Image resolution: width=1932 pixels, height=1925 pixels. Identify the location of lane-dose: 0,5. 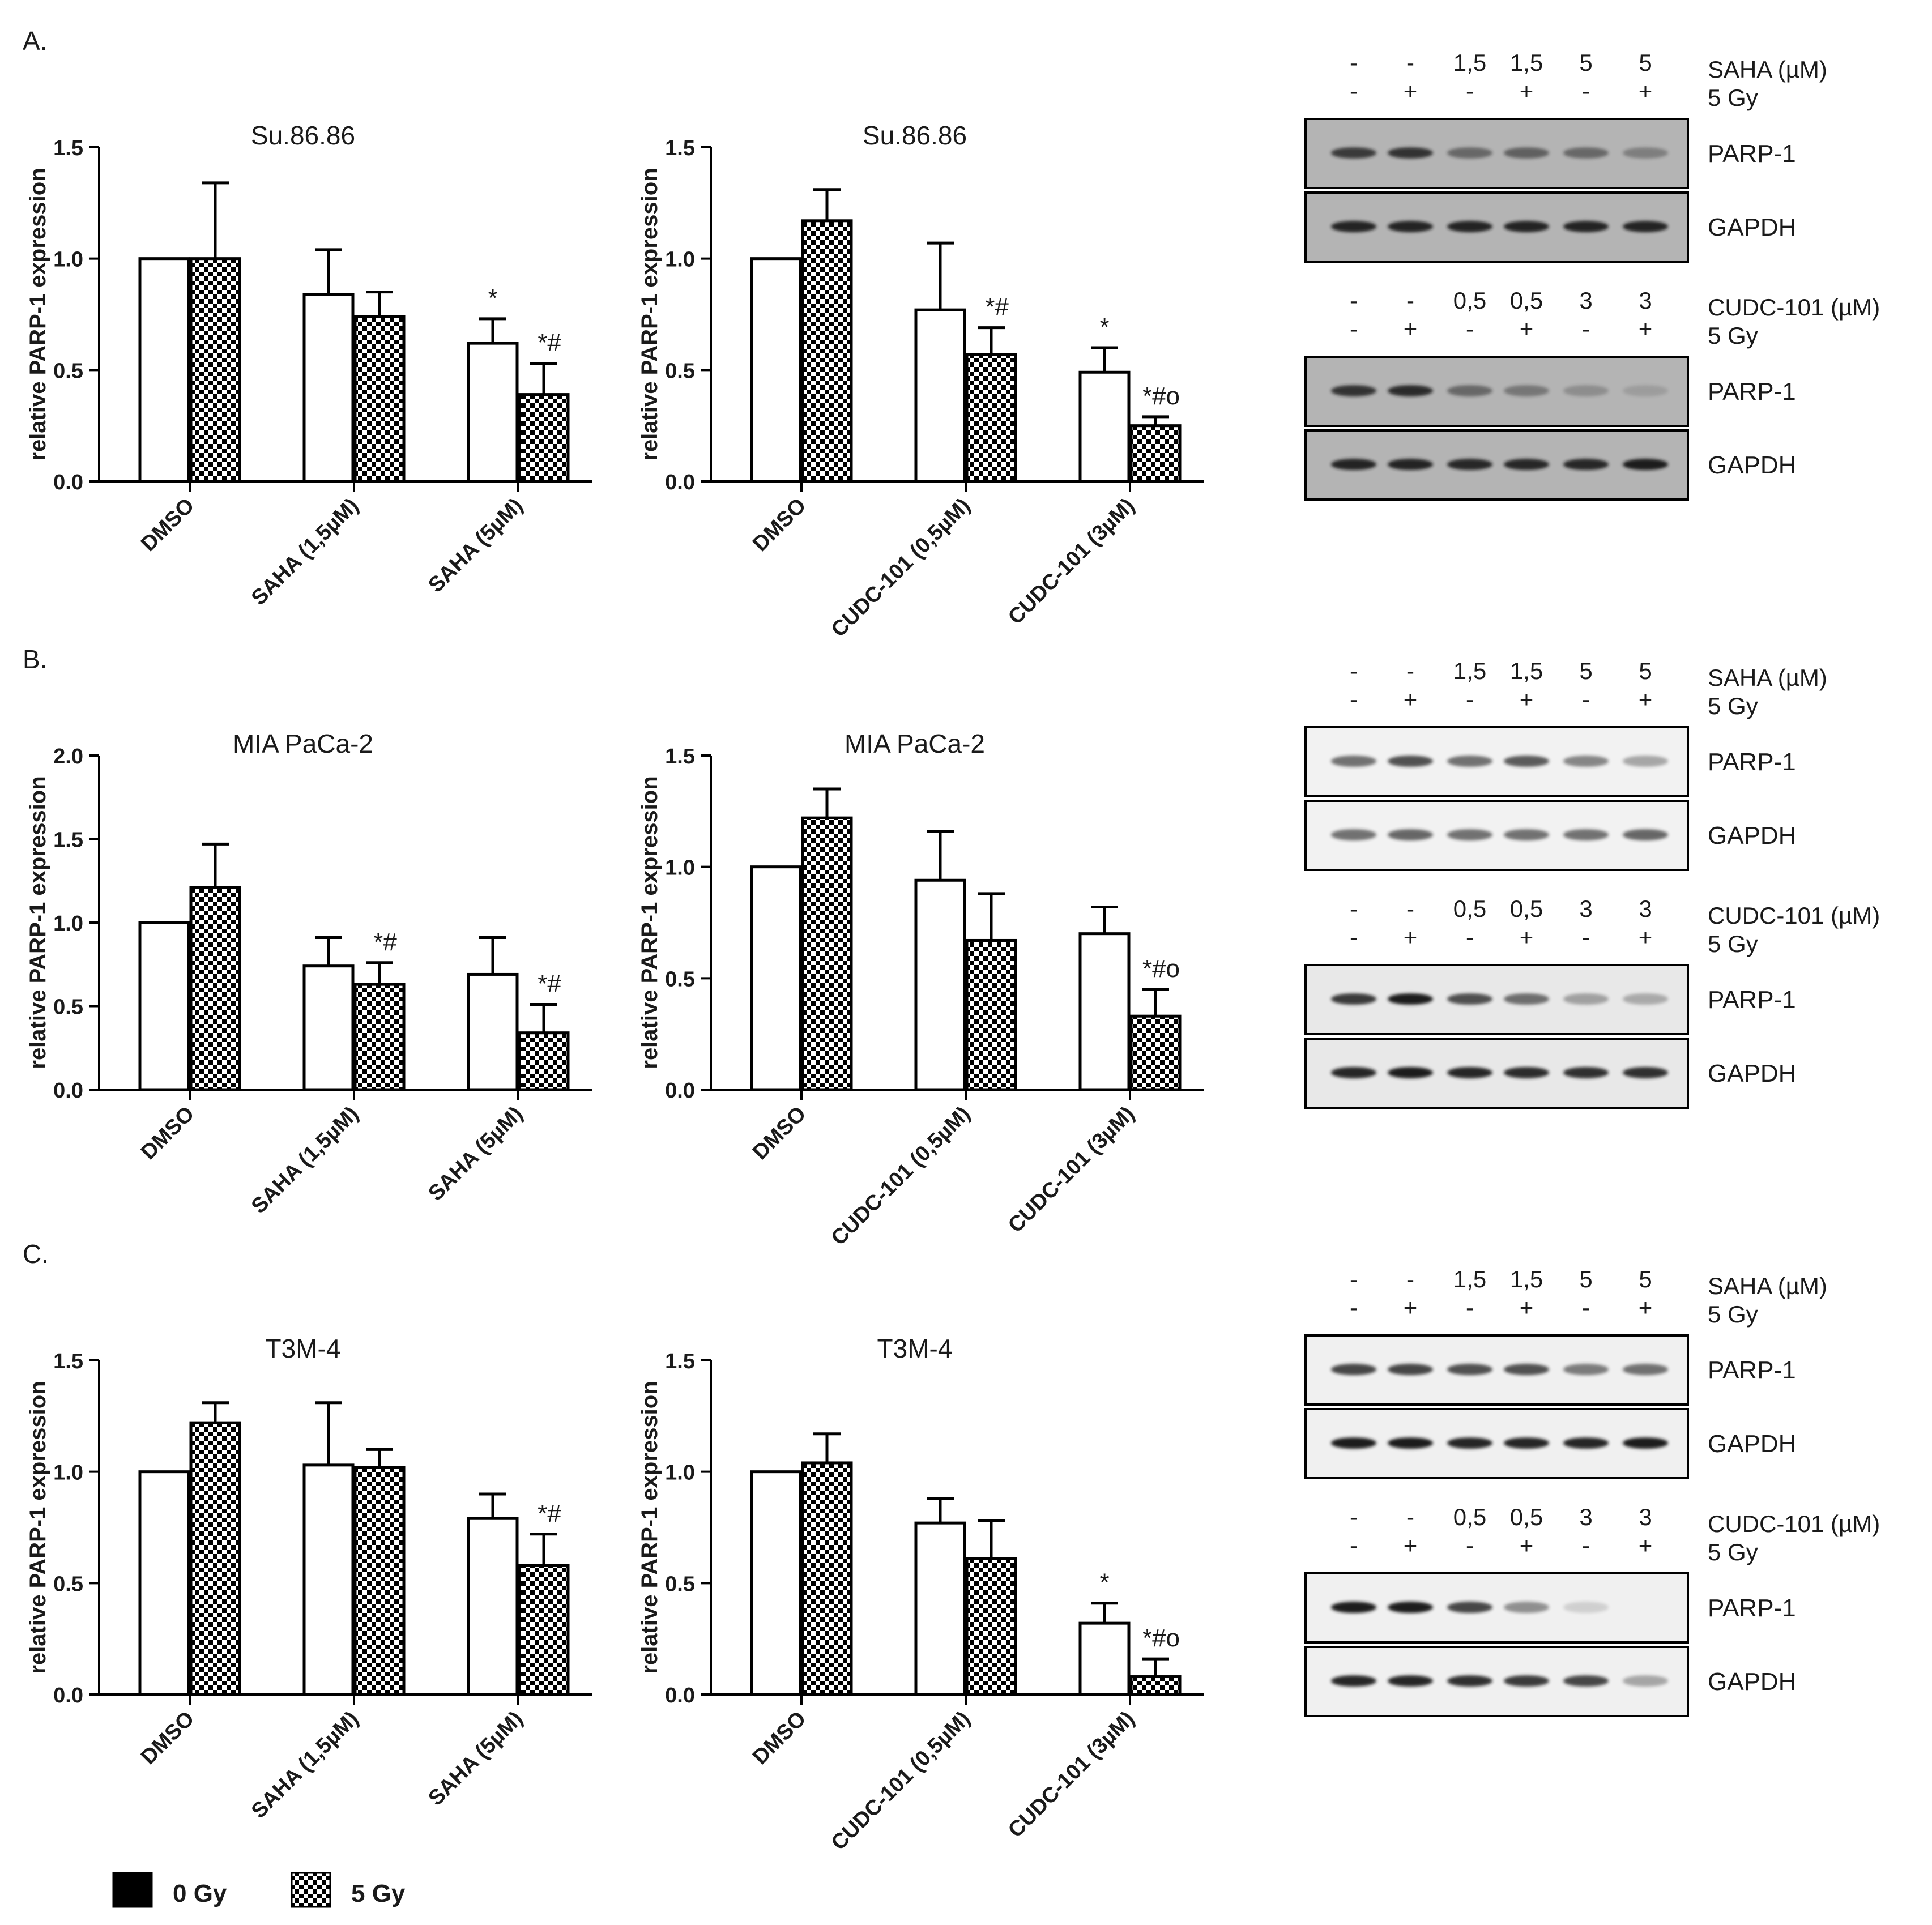
(1469, 909).